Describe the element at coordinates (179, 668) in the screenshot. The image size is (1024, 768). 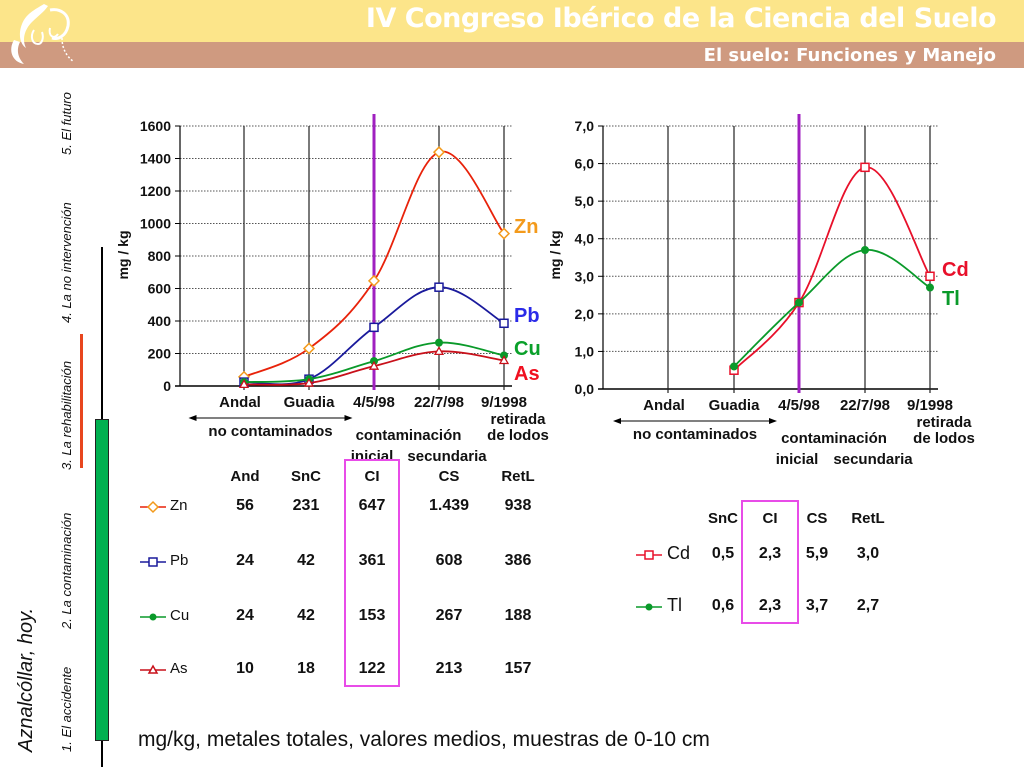
I see `table-row-label: As` at that location.